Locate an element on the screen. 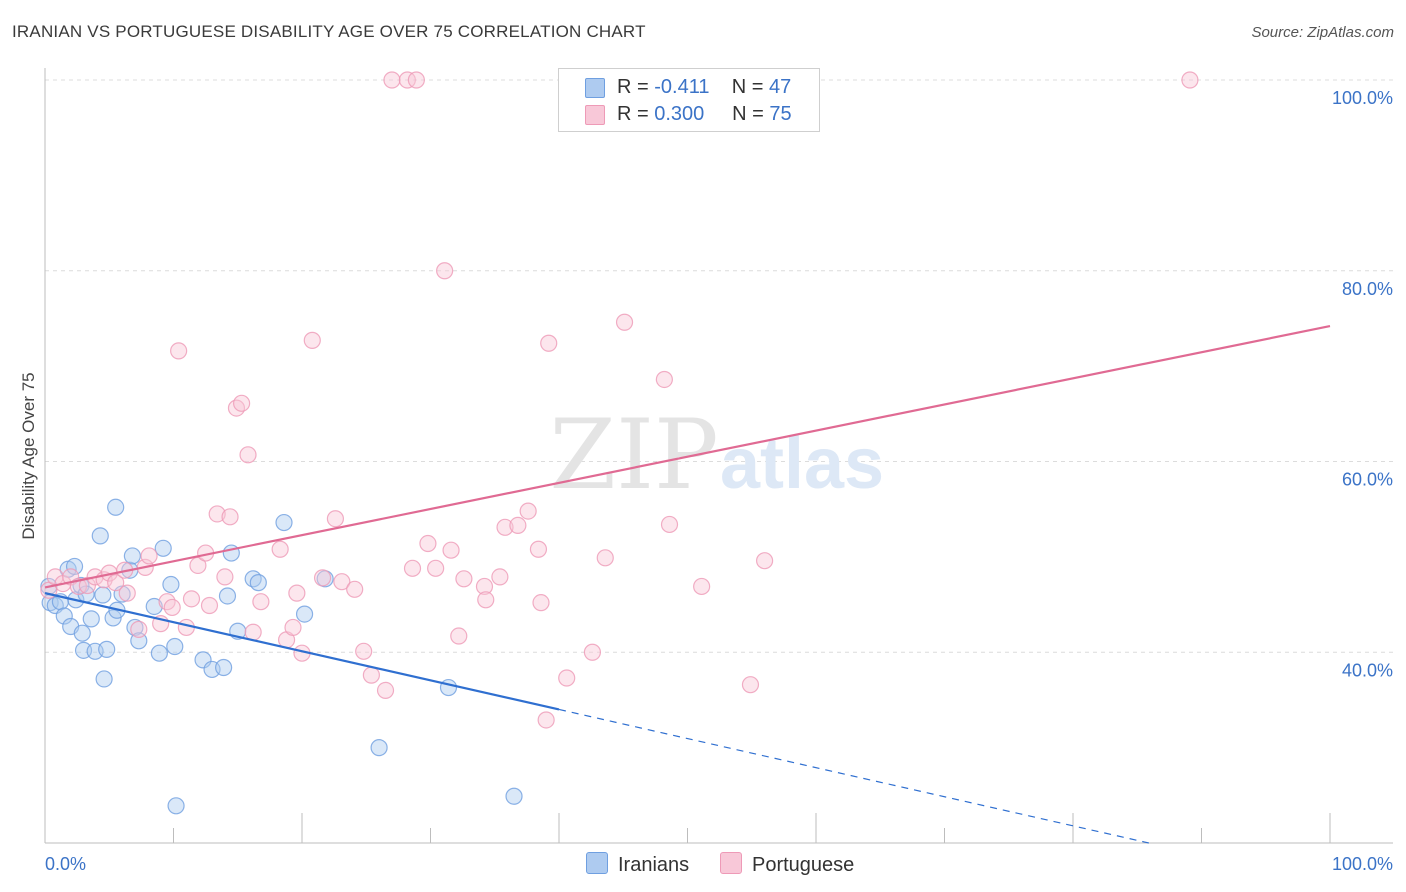 The height and width of the screenshot is (892, 1406). portuguese-swatch is located at coordinates (595, 115).